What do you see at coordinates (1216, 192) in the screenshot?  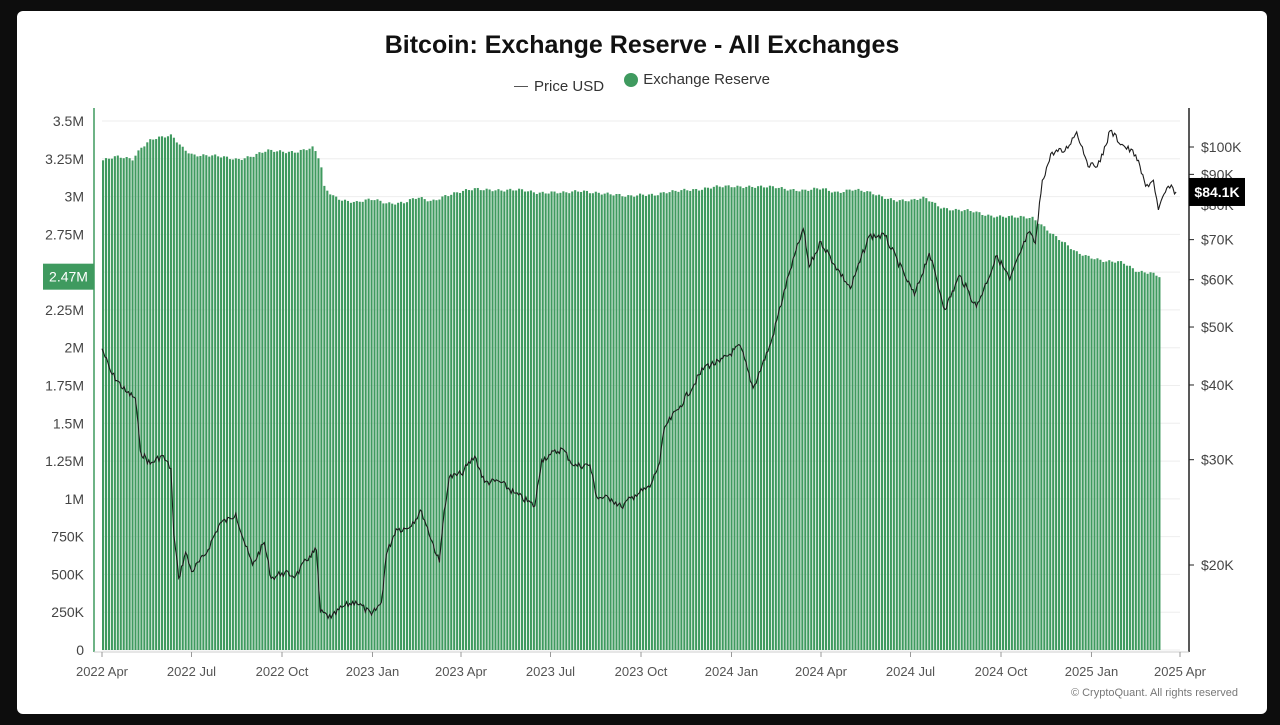 I see `current-price-label: $84.1K` at bounding box center [1216, 192].